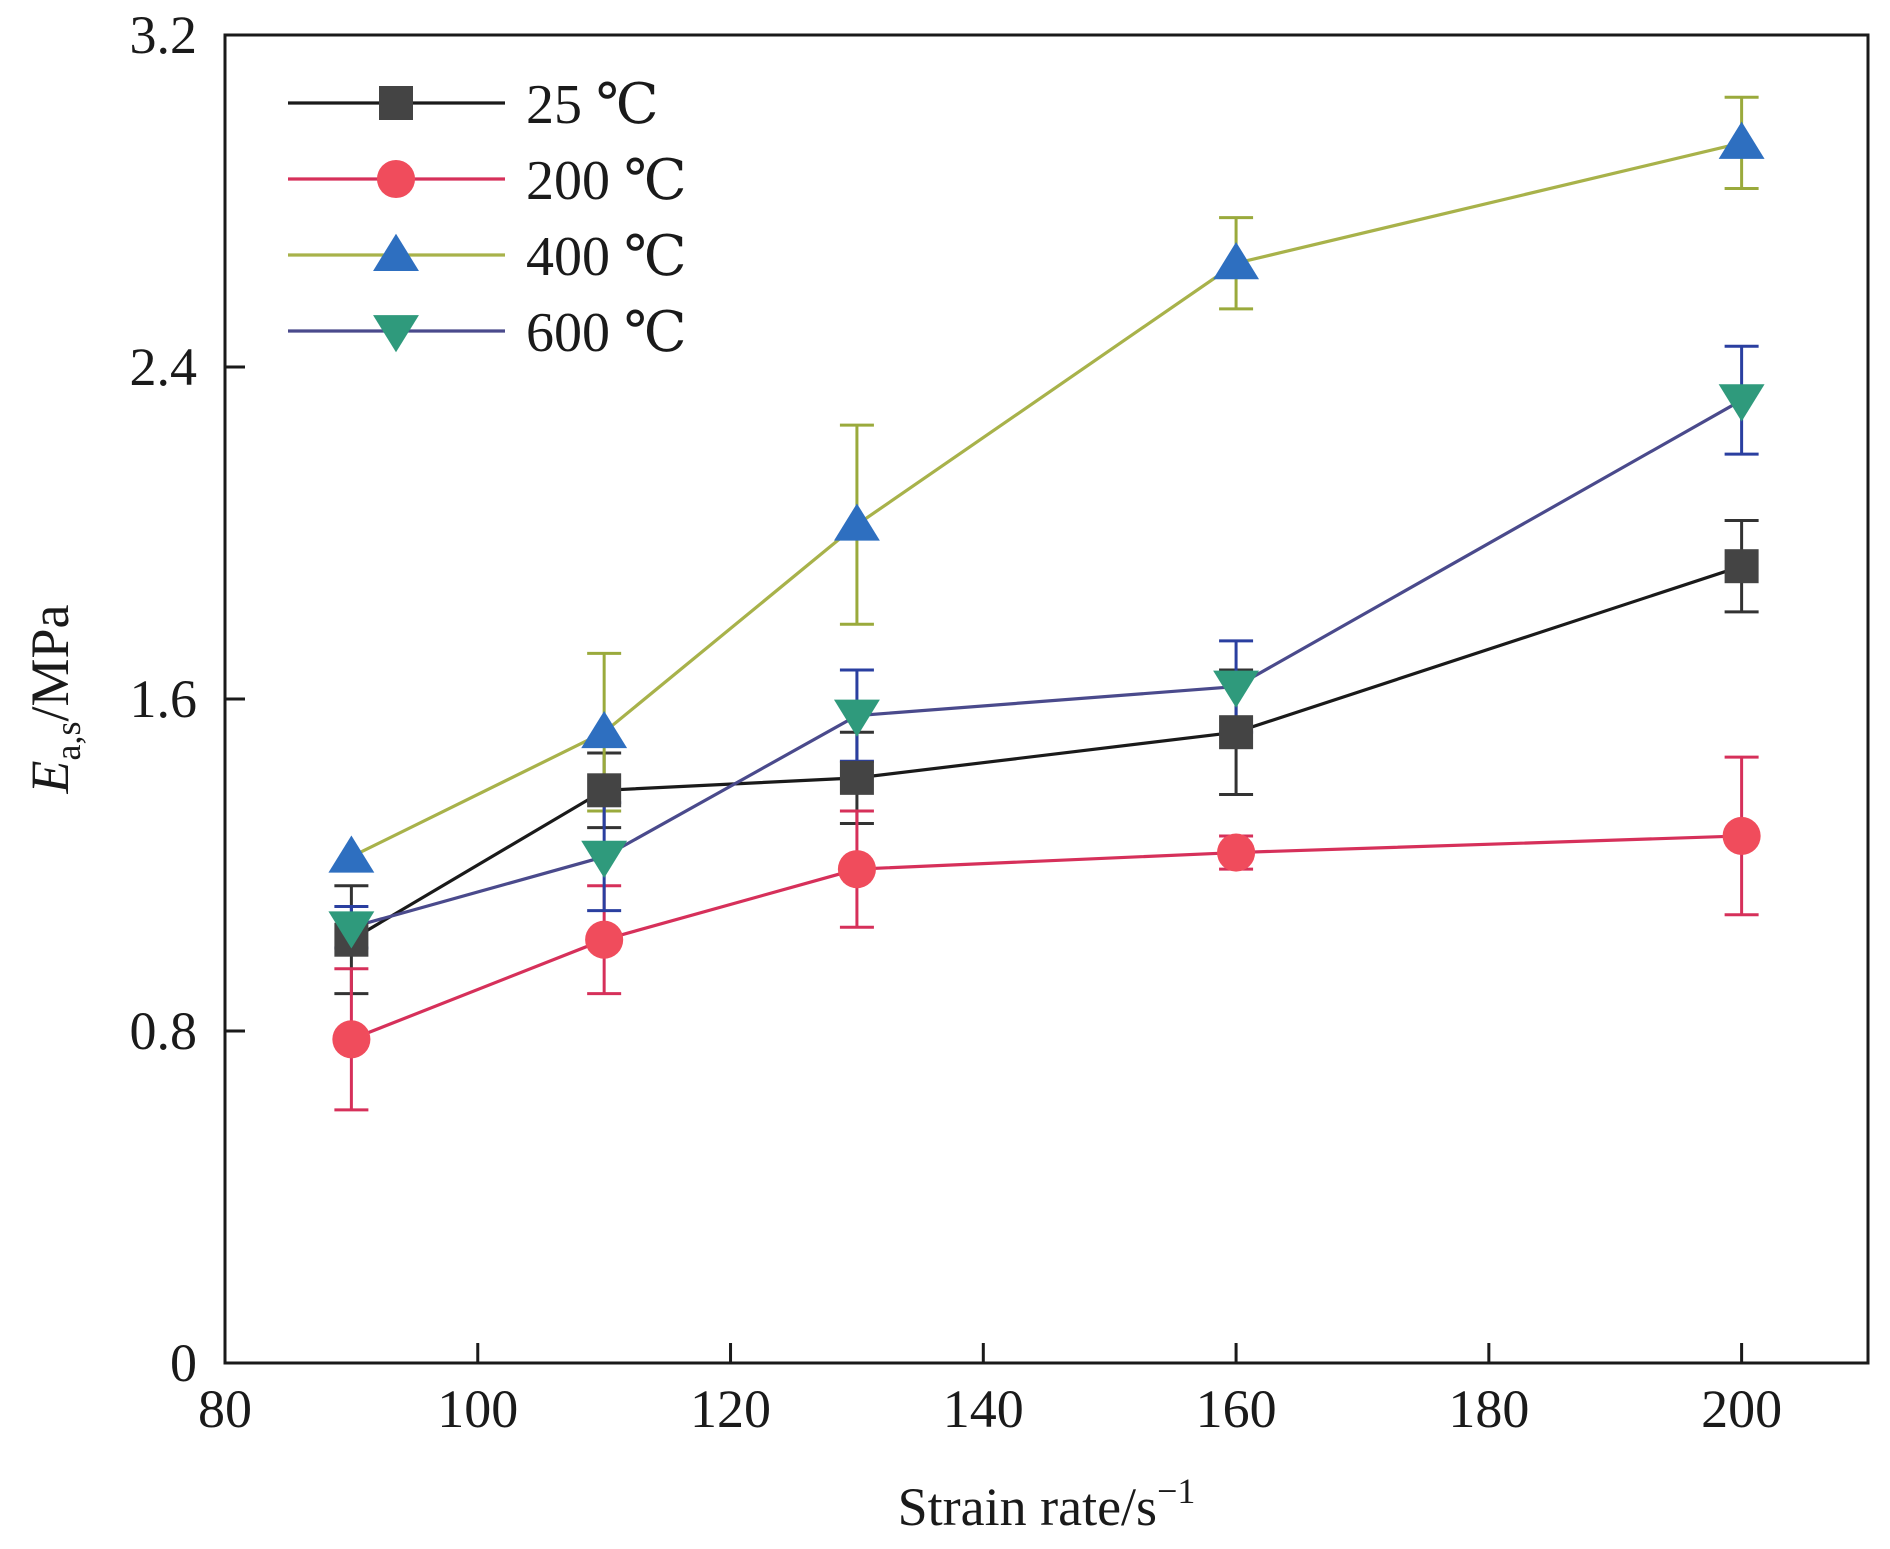 Image resolution: width=1890 pixels, height=1549 pixels. What do you see at coordinates (592, 105) in the screenshot?
I see `legend-label: 25 ℃` at bounding box center [592, 105].